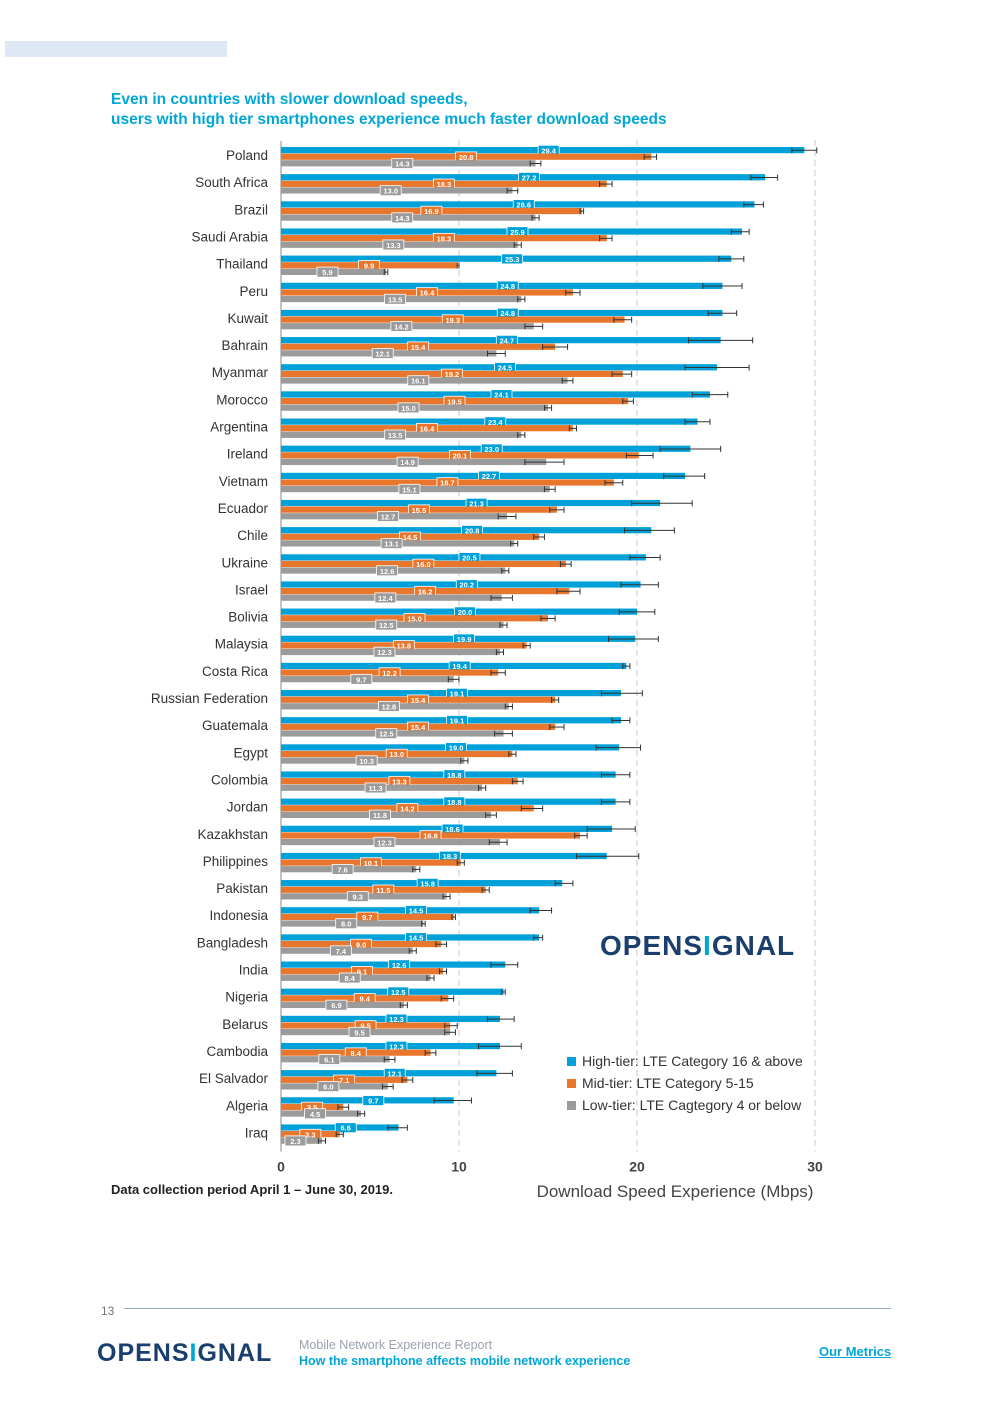 The height and width of the screenshot is (1403, 992). What do you see at coordinates (371, 863) in the screenshot?
I see `data-label-mid: 10.1` at bounding box center [371, 863].